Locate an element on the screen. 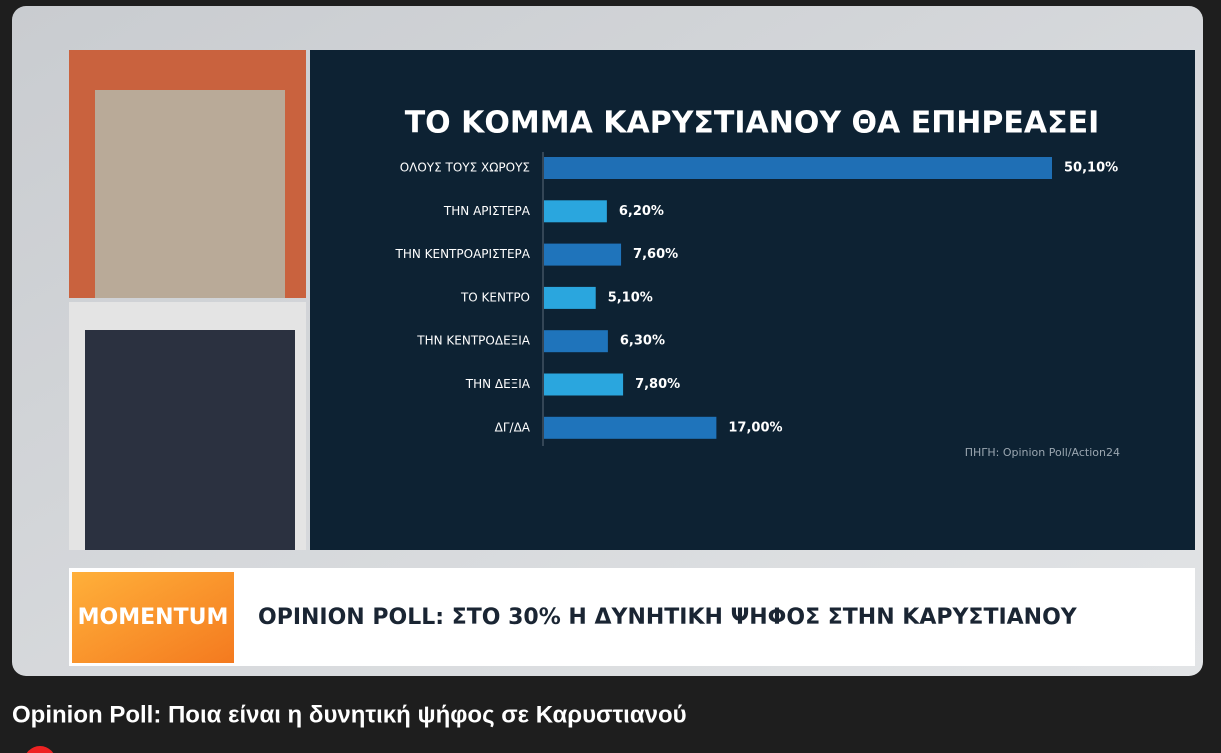 The image size is (1221, 753). category-label: ΤΗΝ ΔΕΞΙΑ is located at coordinates (498, 384).